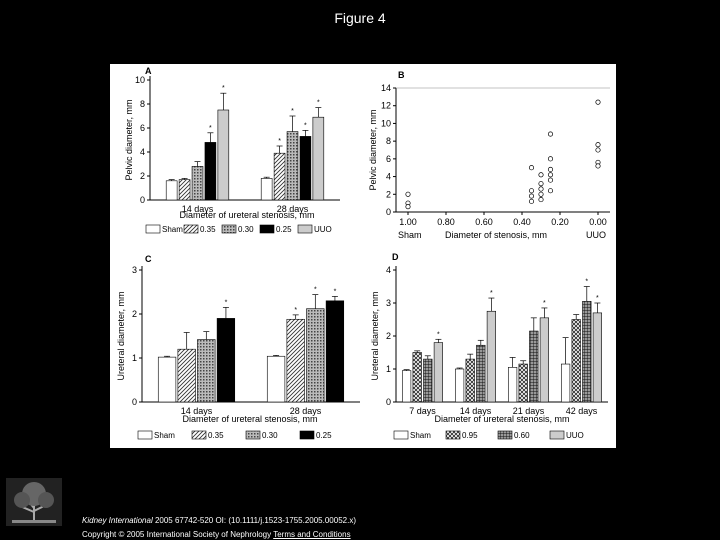  Describe the element at coordinates (293, 209) in the screenshot. I see `x-category-label: 28 days` at that location.